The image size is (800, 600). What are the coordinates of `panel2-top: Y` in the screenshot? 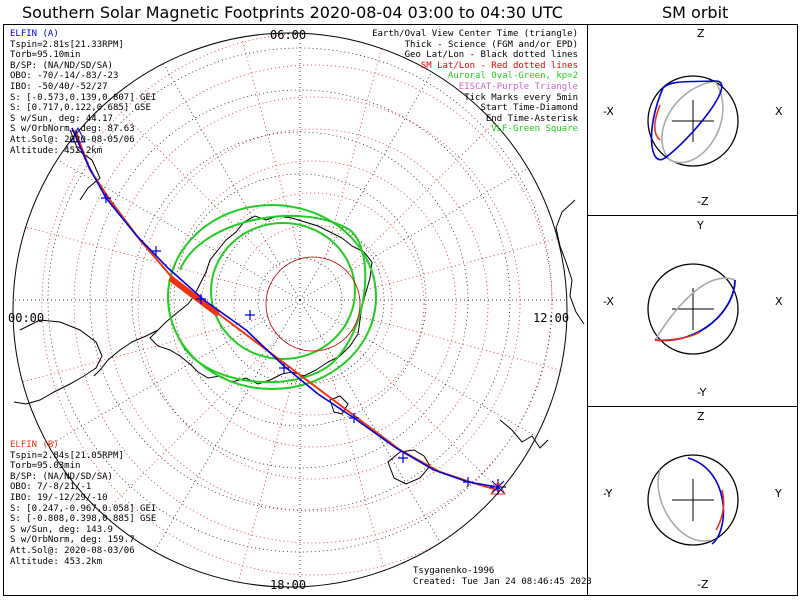 It's located at (700, 225).